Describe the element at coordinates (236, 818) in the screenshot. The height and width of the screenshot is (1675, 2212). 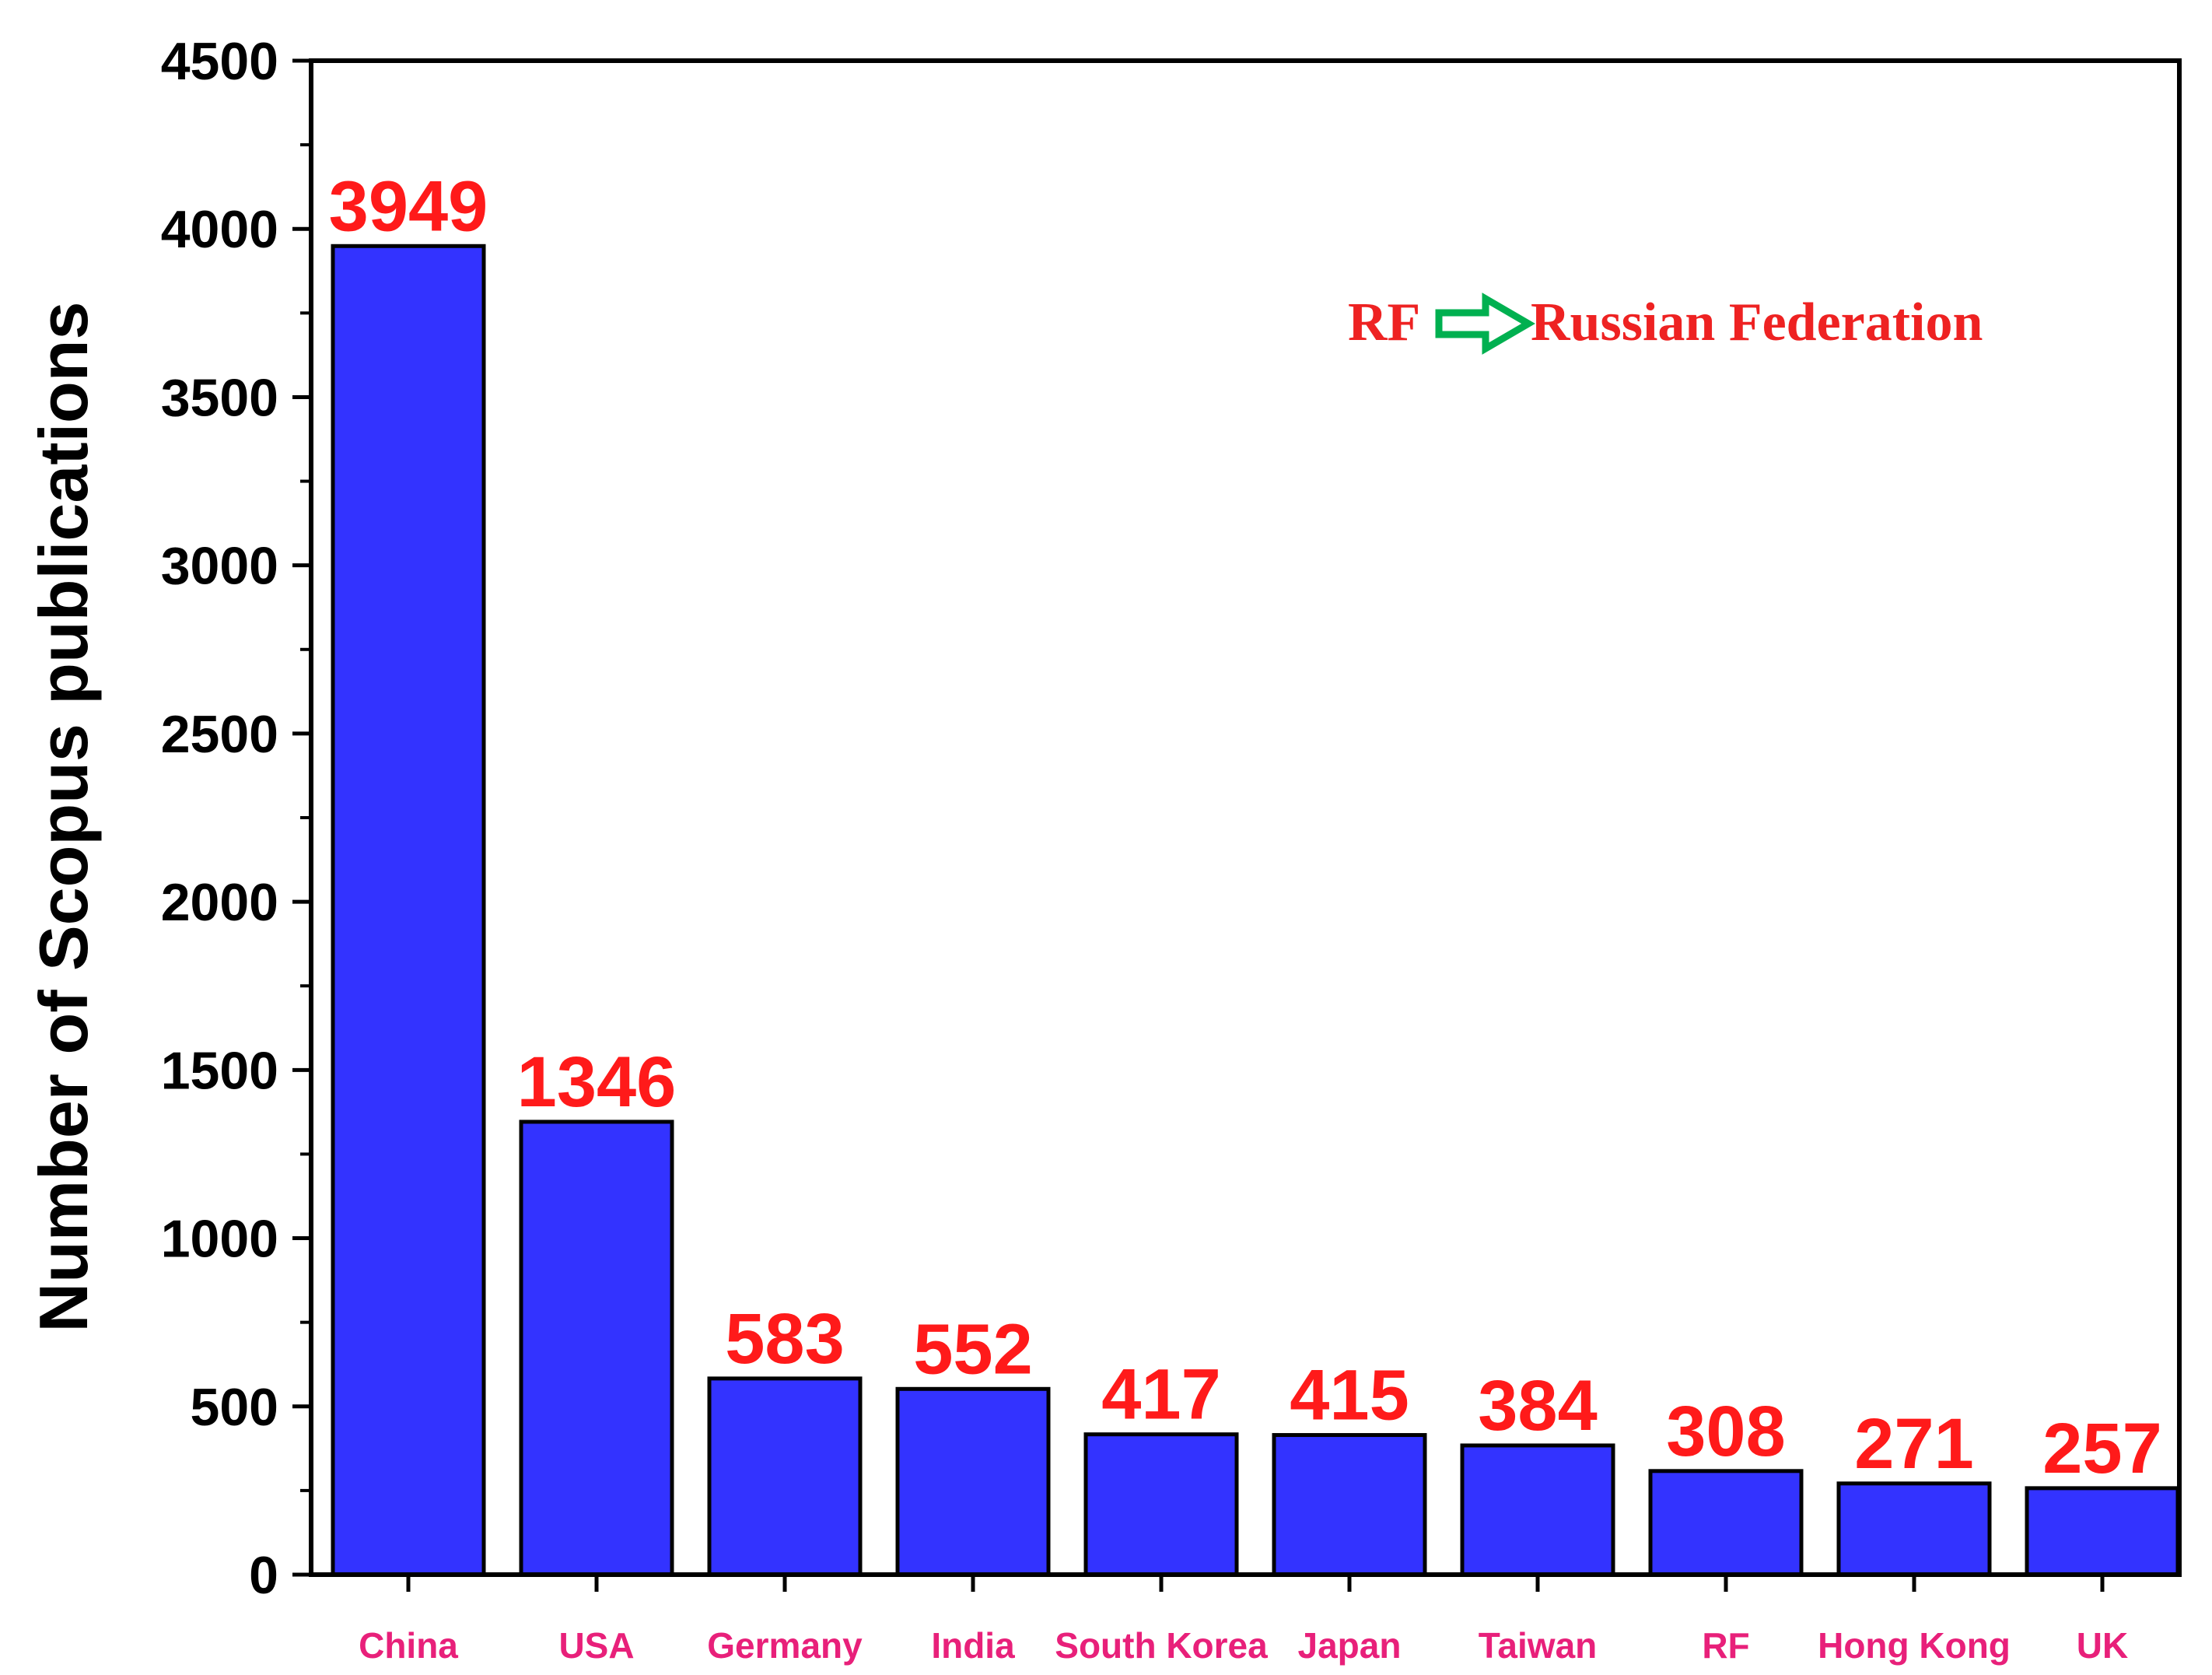
I see `y-axis-ticks: 0 500 1000 1500 2000 2500 3000 3500 4000 4500` at that location.